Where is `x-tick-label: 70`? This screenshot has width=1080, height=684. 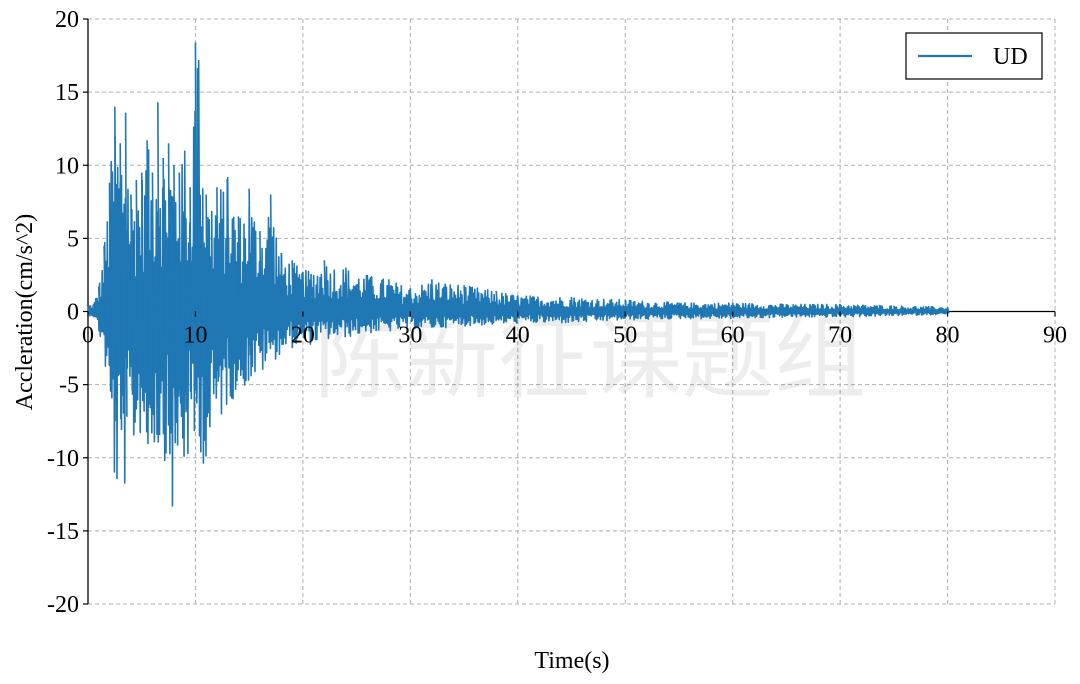
x-tick-label: 70 is located at coordinates (840, 336).